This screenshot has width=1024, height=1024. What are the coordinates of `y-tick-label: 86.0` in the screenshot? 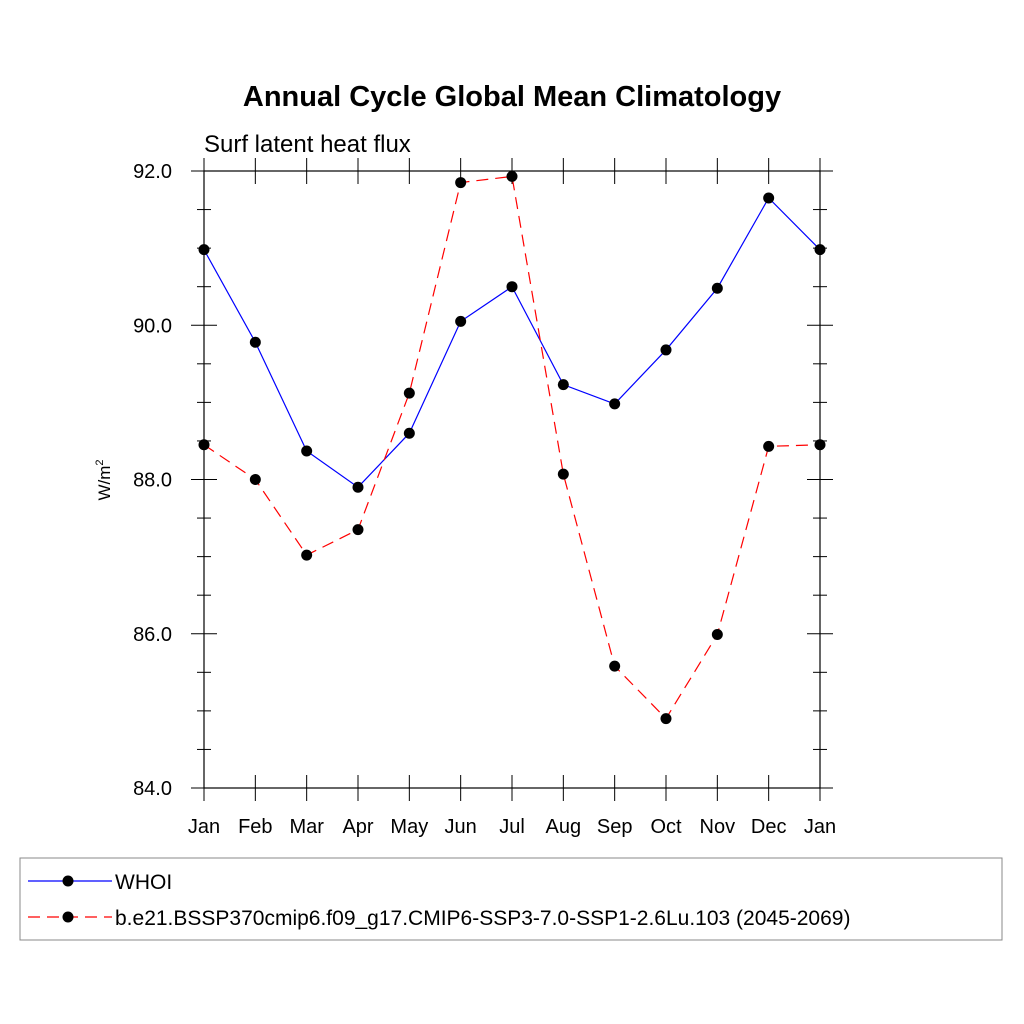 It's located at (152, 635).